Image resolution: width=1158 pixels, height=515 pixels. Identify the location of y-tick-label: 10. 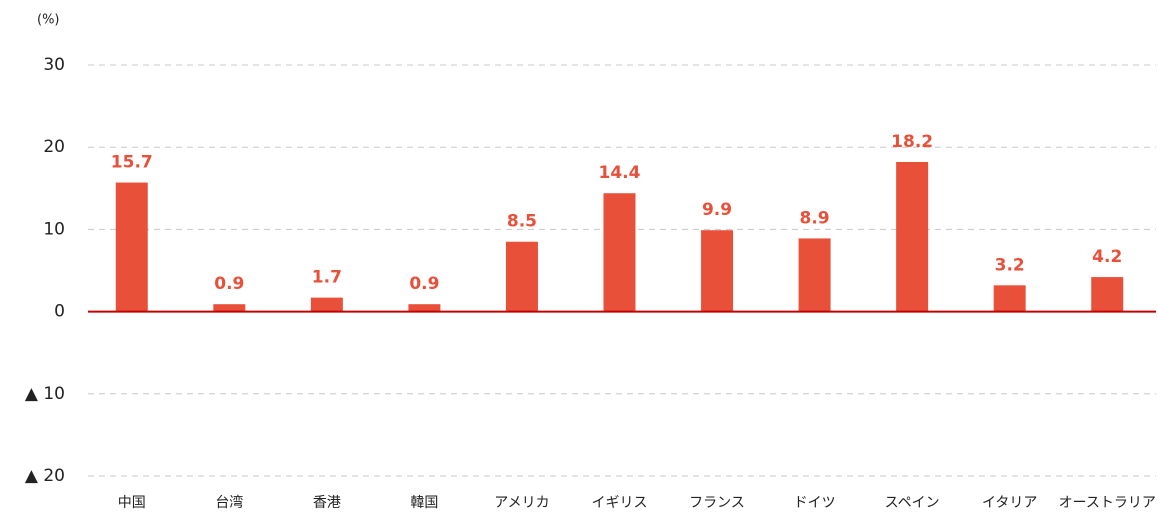
(54, 229).